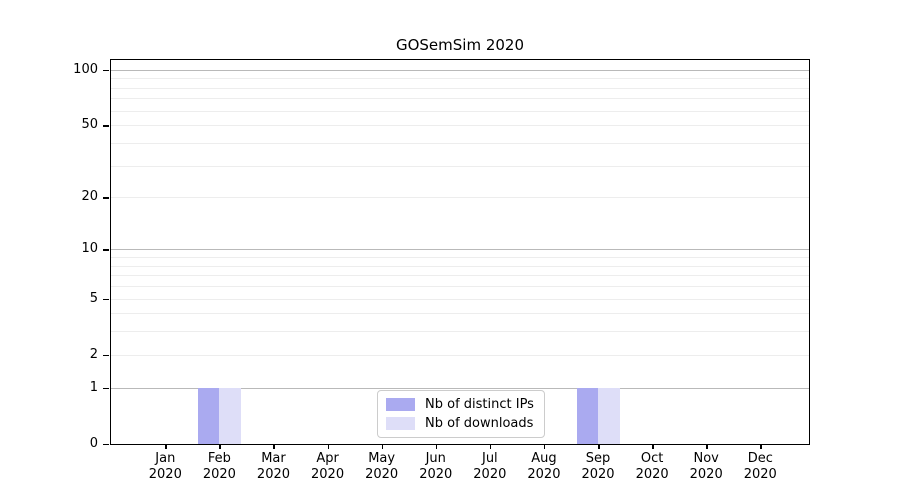  What do you see at coordinates (89, 197) in the screenshot?
I see `y-tick-label: 20` at bounding box center [89, 197].